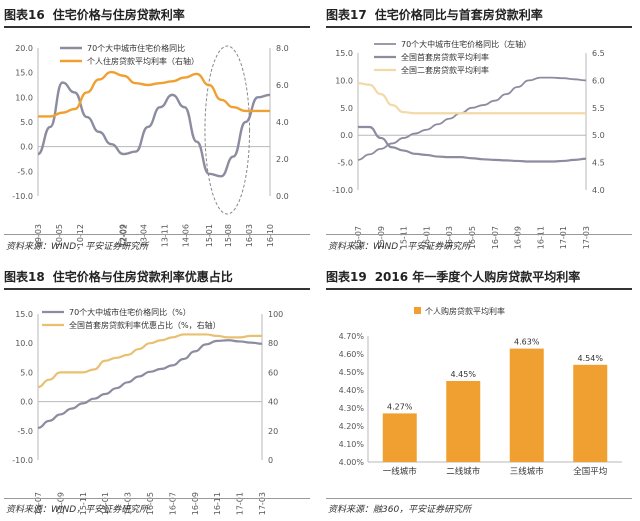 Image resolution: width=640 pixels, height=521 pixels. Describe the element at coordinates (445, 70) in the screenshot. I see `legend-label-3: 全国二套房贷款平均利率` at that location.